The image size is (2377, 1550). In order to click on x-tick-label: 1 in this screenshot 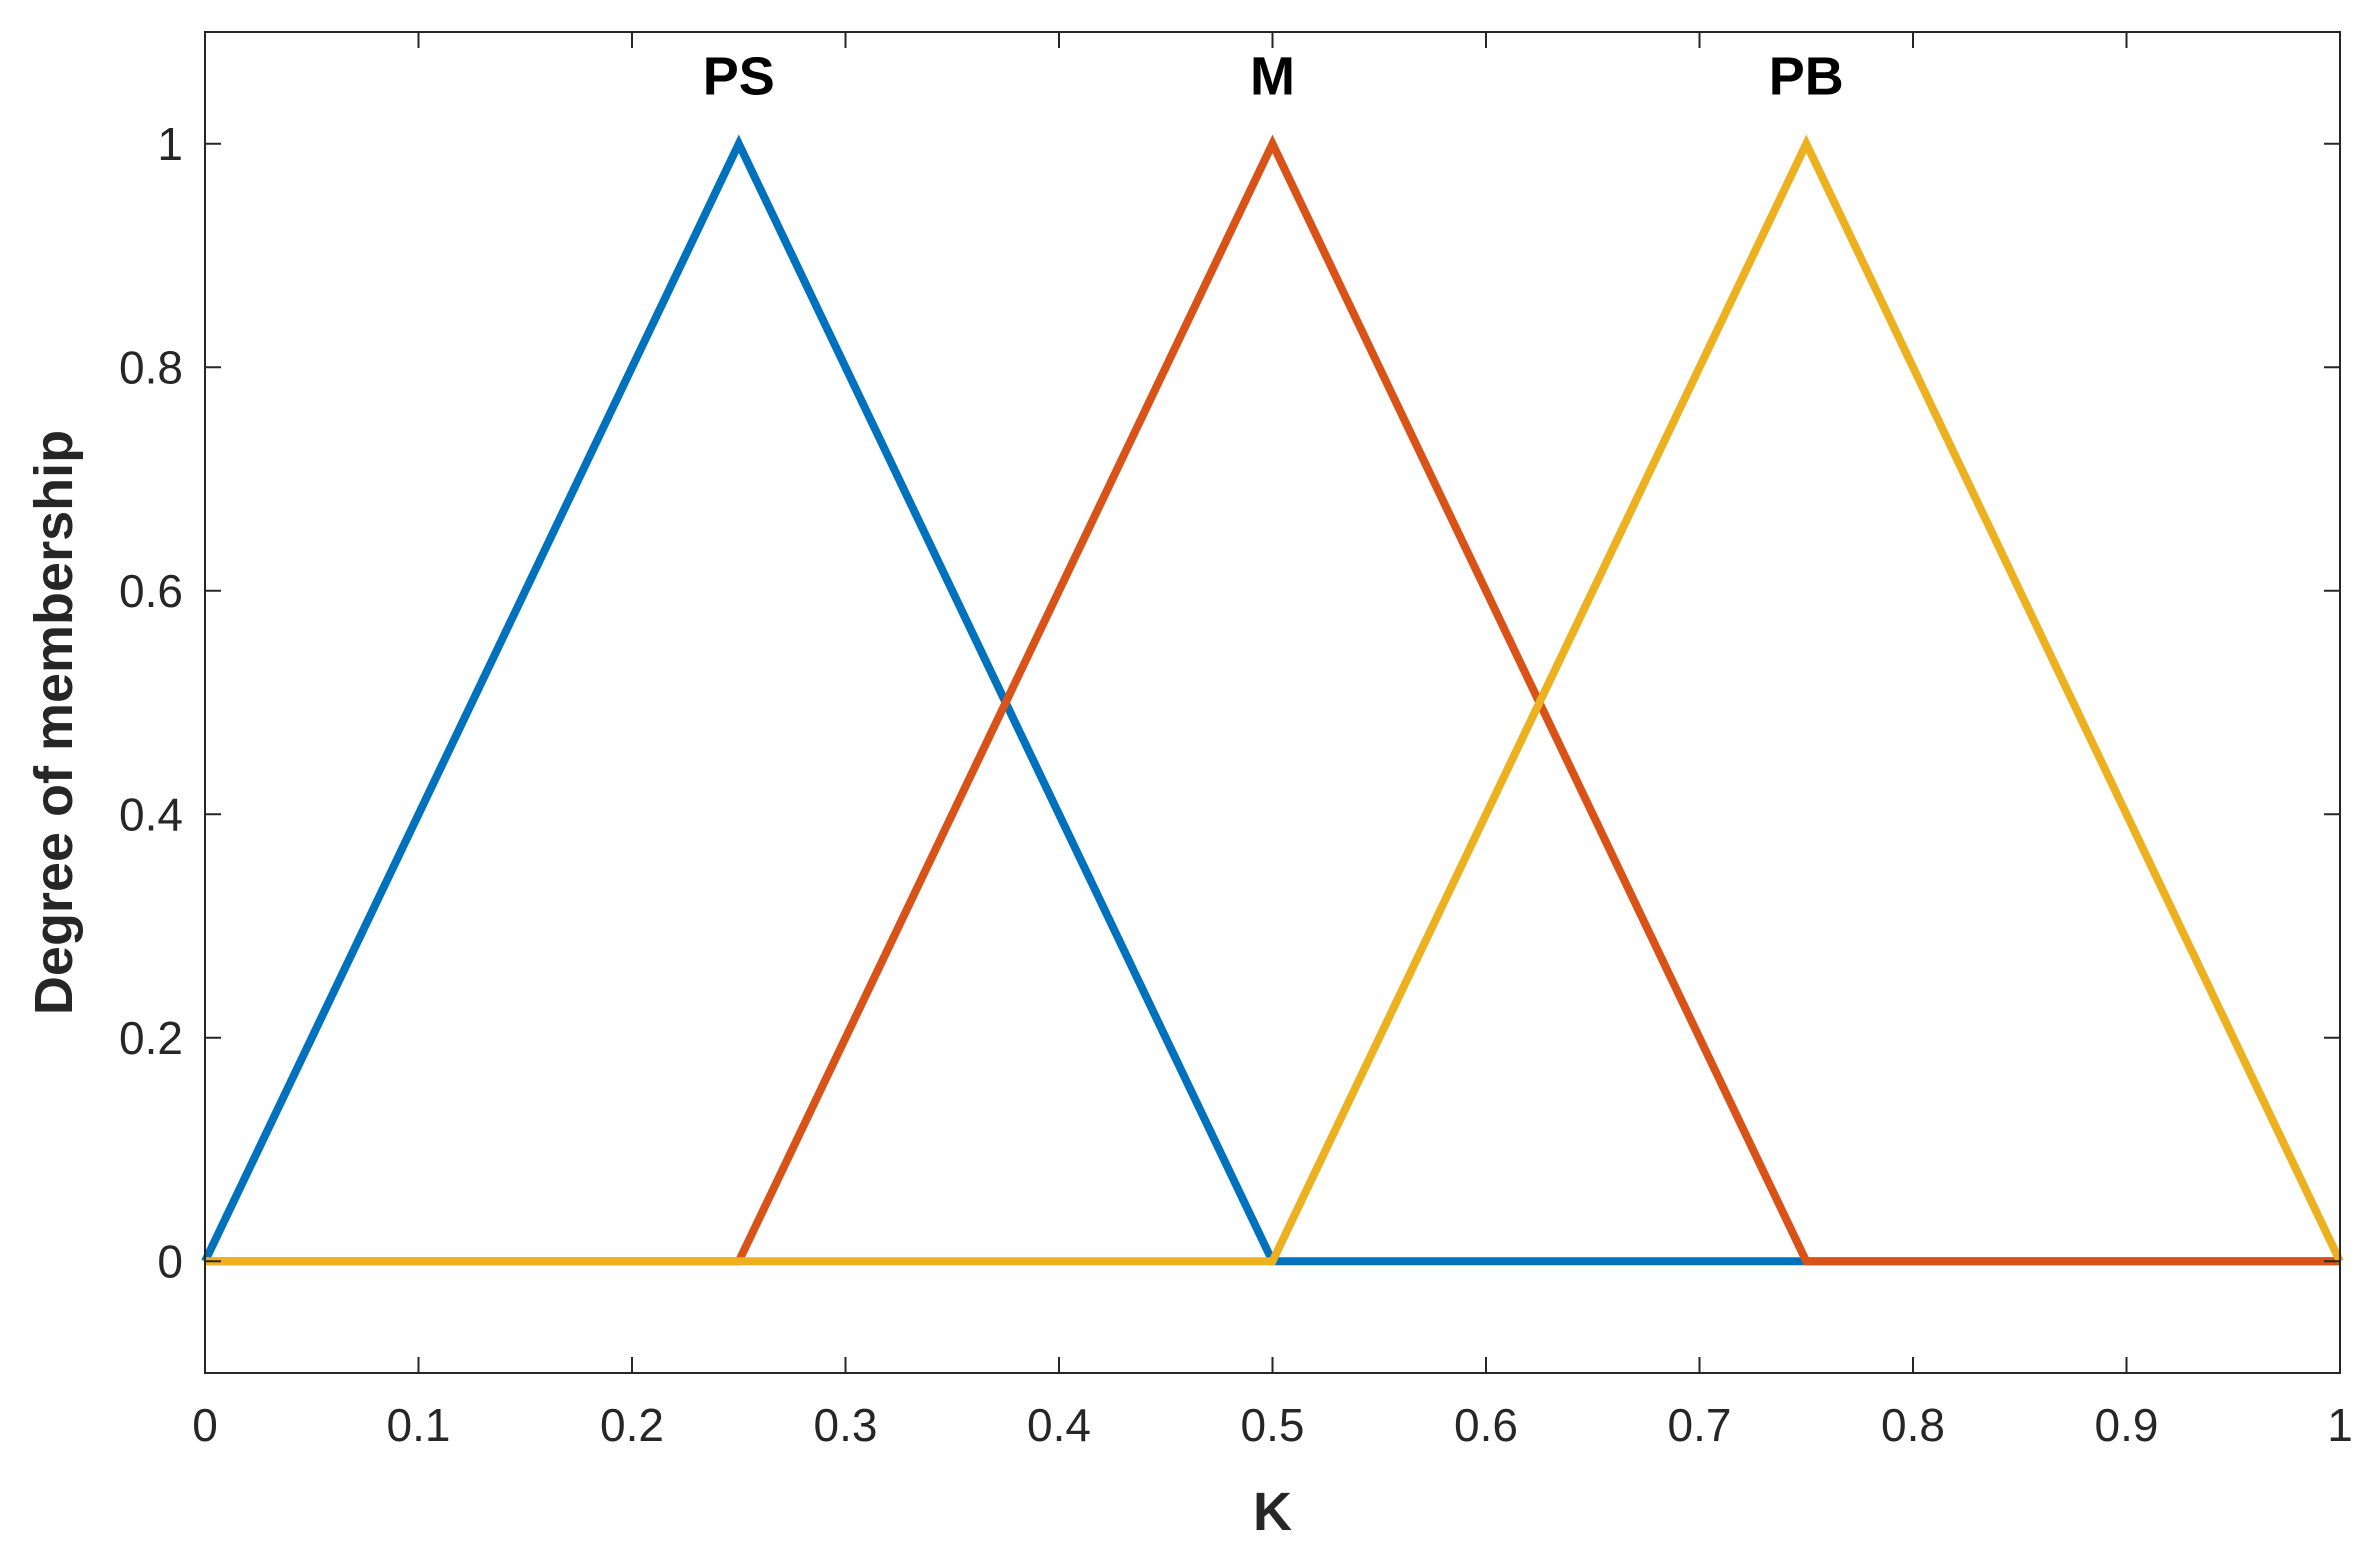, I will do `click(2340, 1425)`.